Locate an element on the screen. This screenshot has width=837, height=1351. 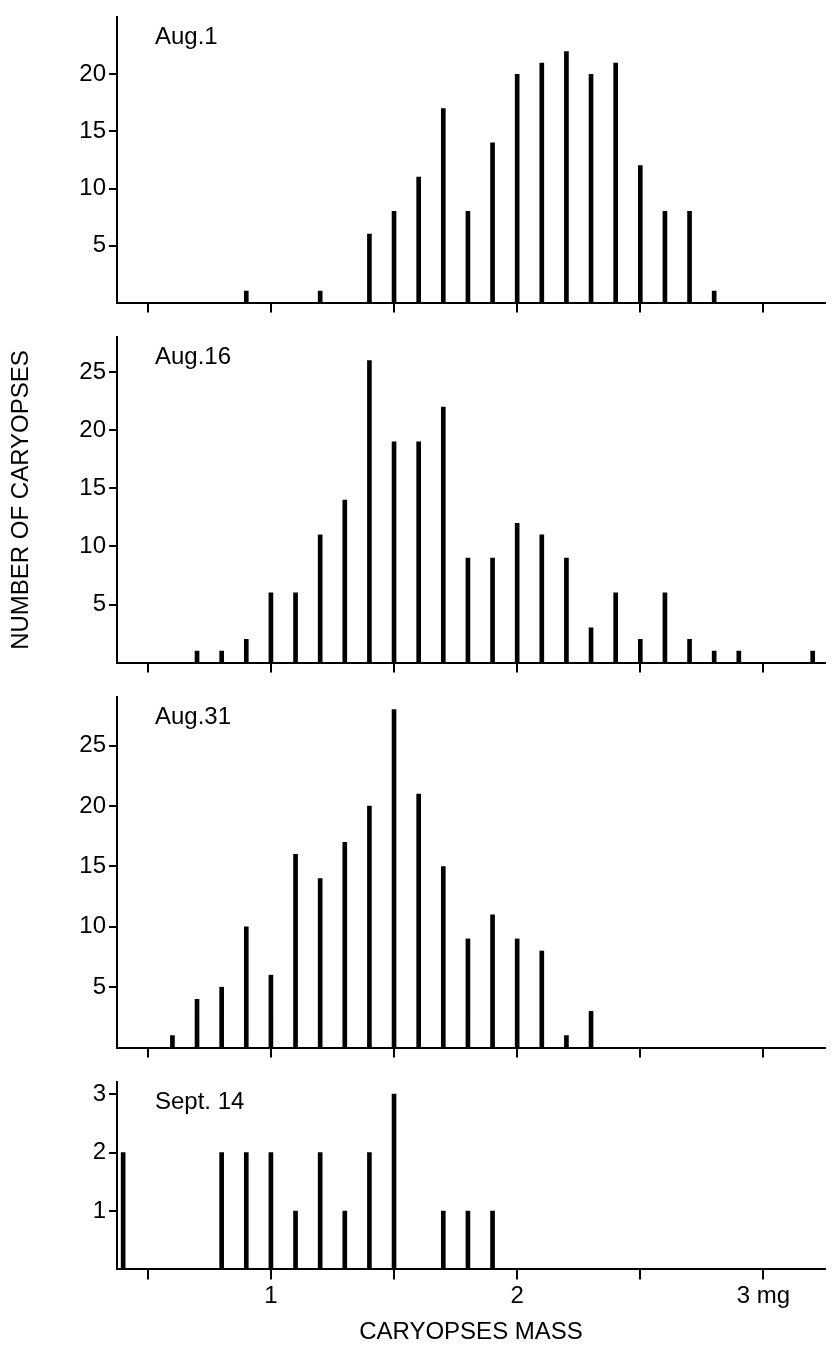
x-axis-title: CARYOPSES MASS is located at coordinates (471, 1331).